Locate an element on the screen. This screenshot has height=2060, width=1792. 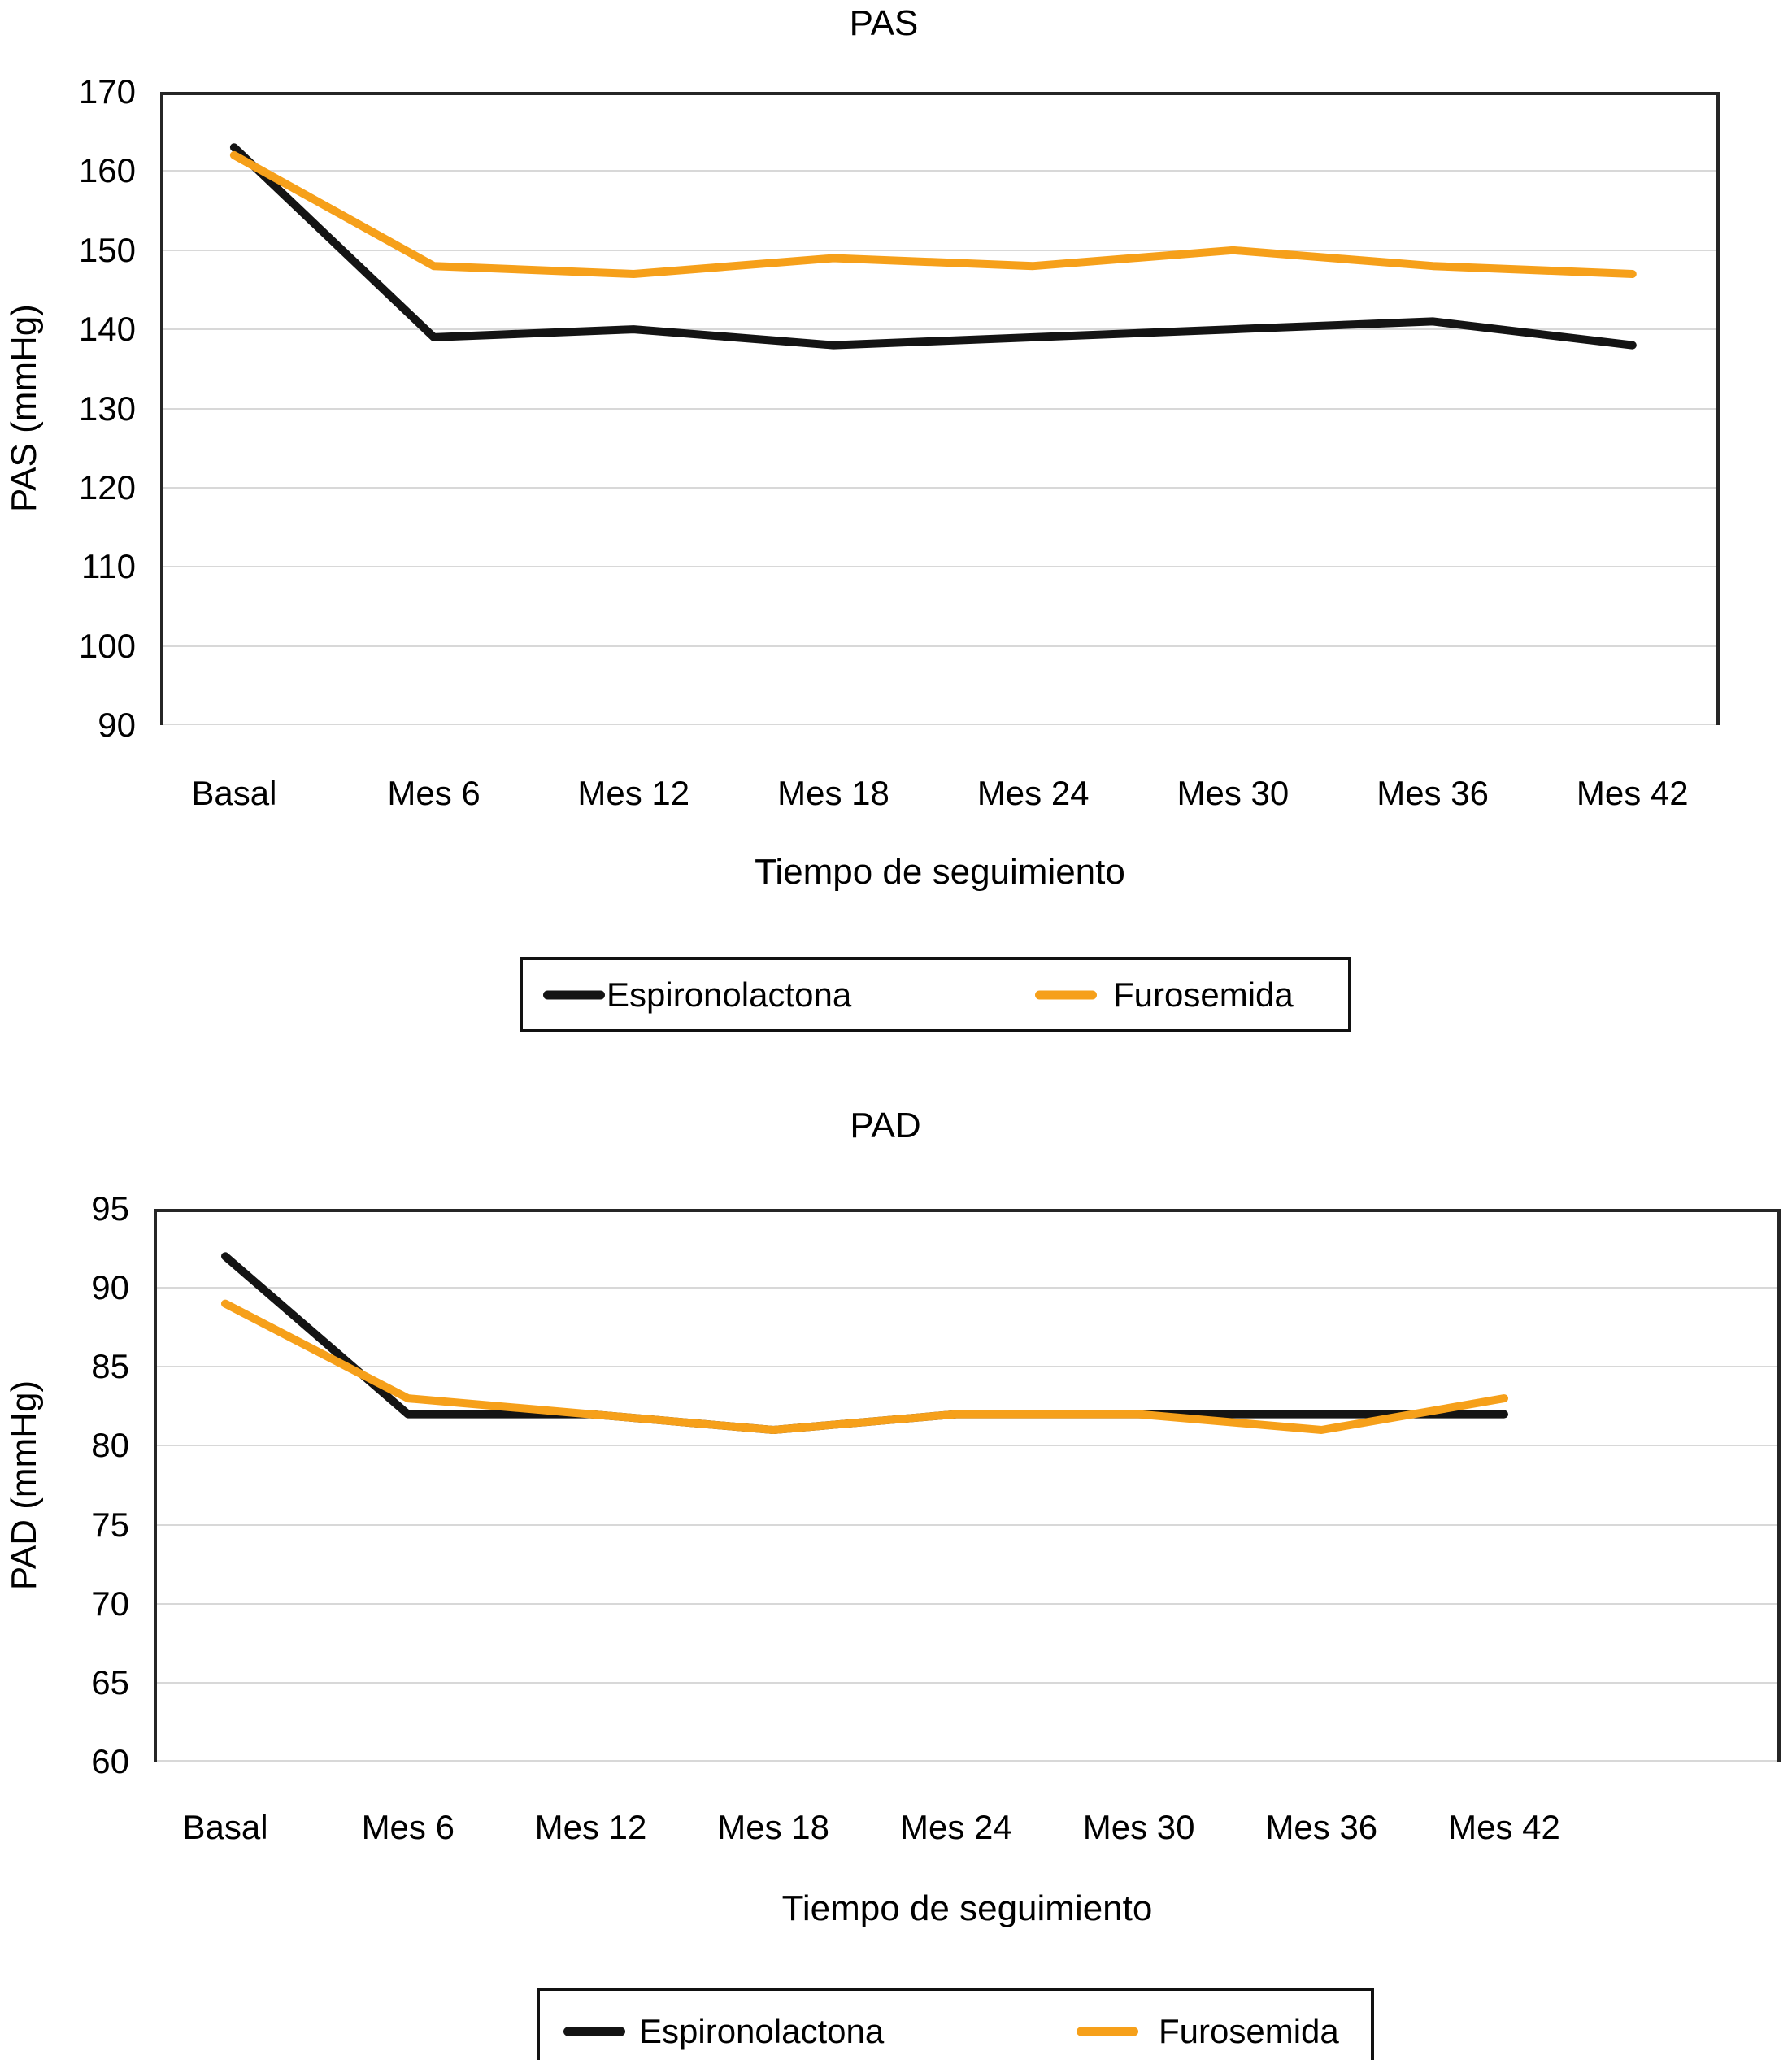
y-tick-label: 110 is located at coordinates (108, 566).